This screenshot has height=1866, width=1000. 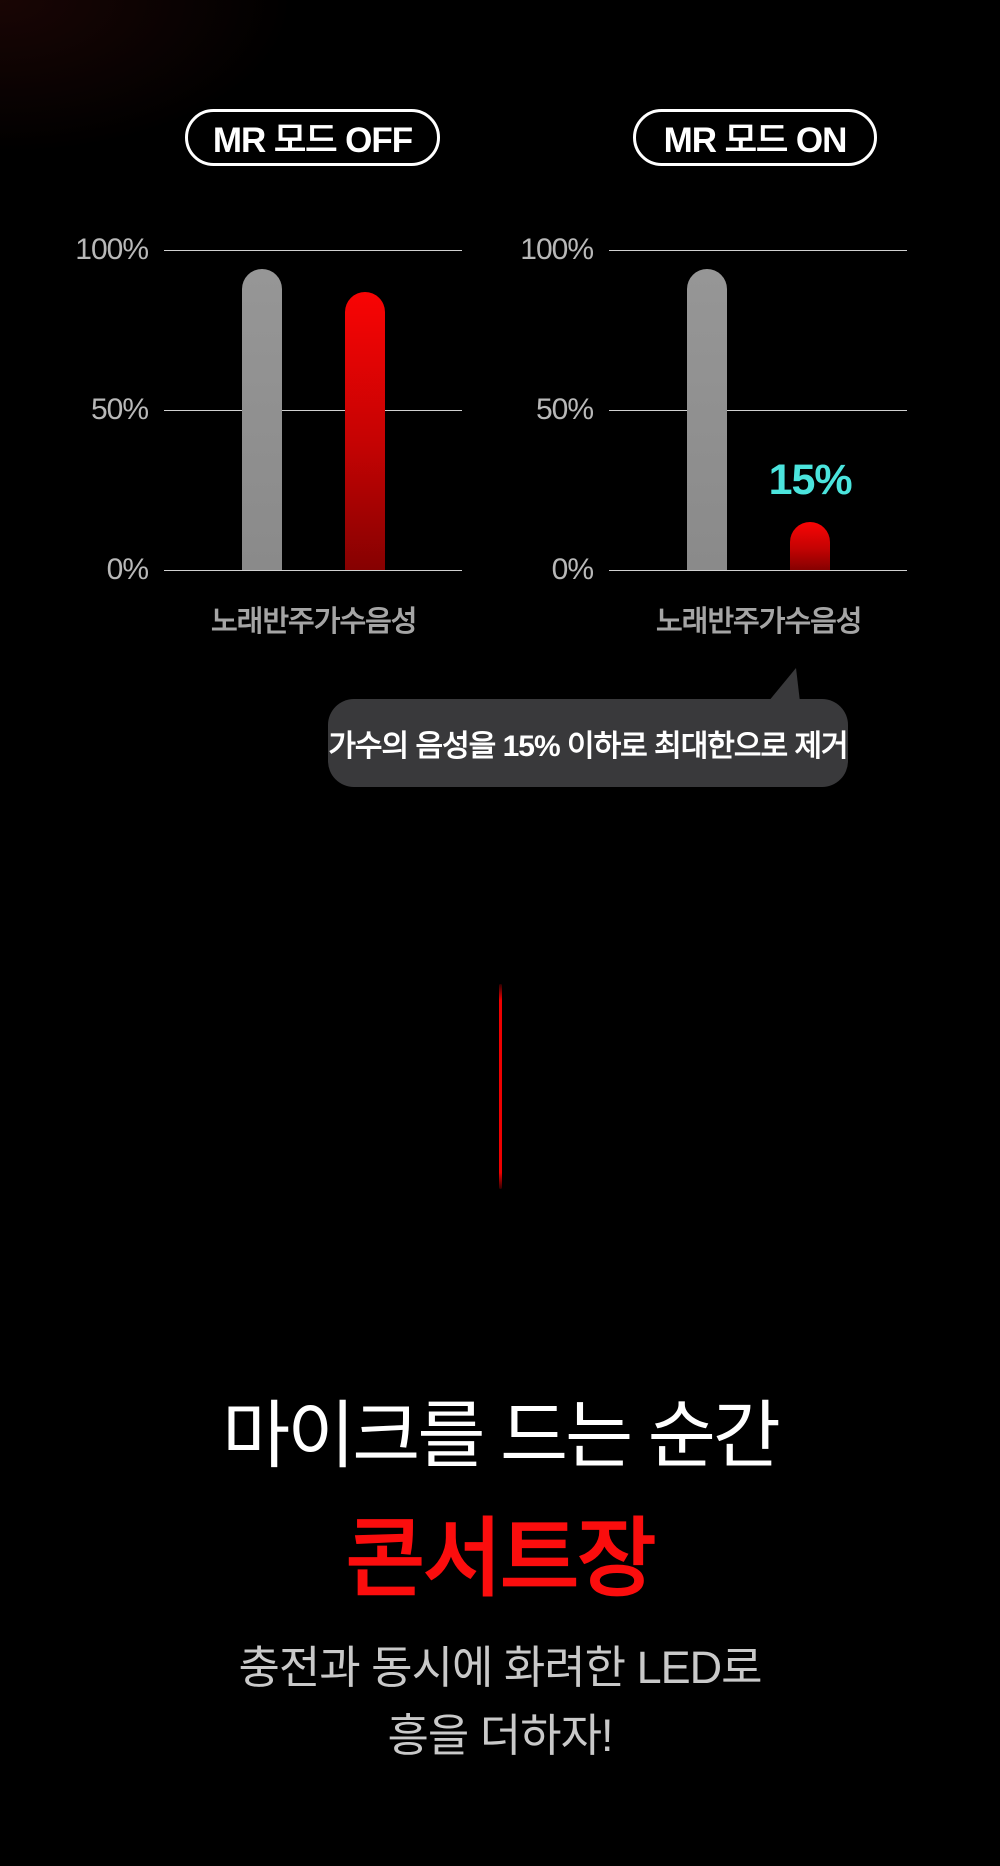 I want to click on bar-chart-mr-off: 100% 50% 0% 노래반주 가수음성, so click(x=268, y=435).